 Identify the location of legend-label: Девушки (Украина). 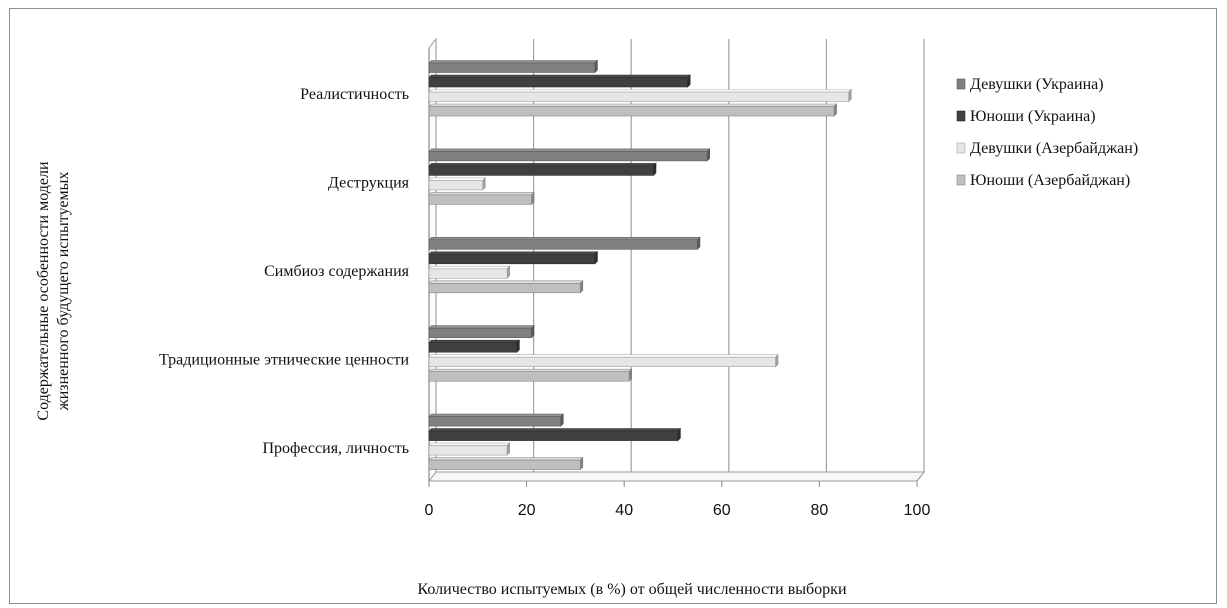
(1037, 84).